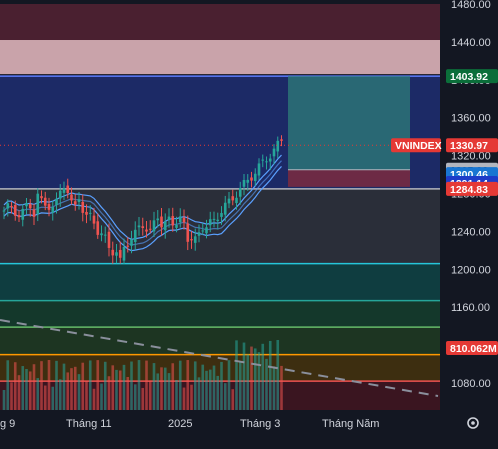  Describe the element at coordinates (471, 157) in the screenshot. I see `price-tick-label: 1320.00` at that location.